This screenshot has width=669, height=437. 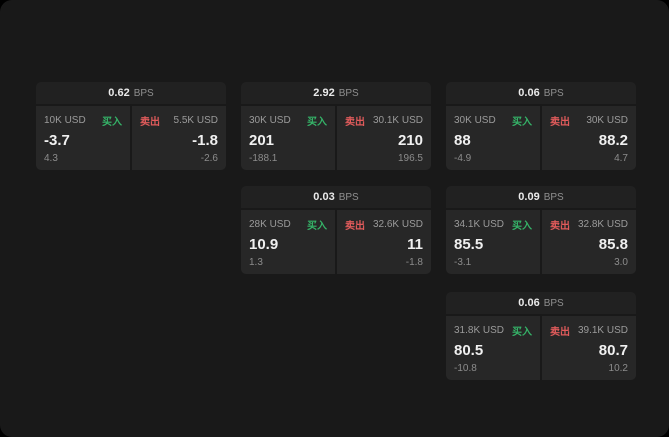 I want to click on spread-card-header: 2.92 BPS, so click(x=336, y=93).